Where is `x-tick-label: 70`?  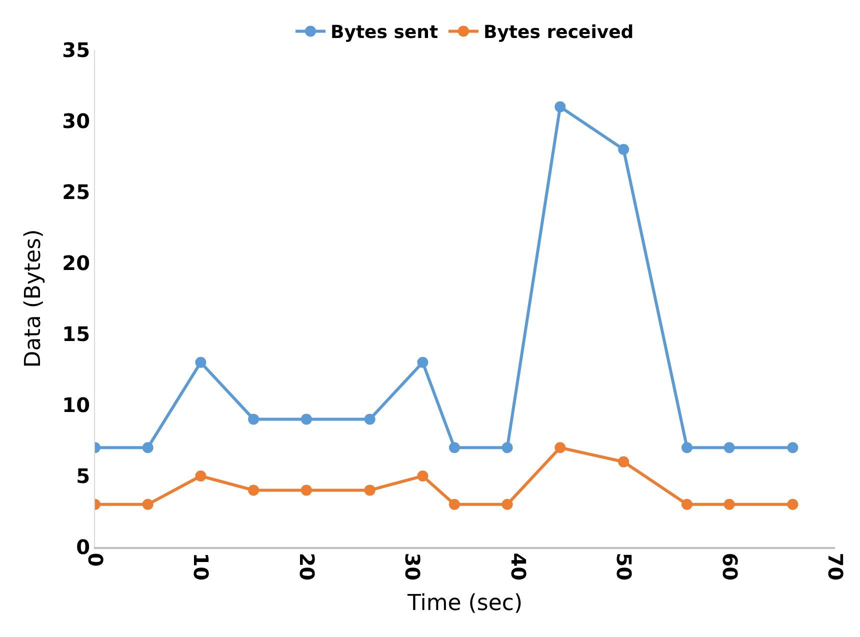 x-tick-label: 70 is located at coordinates (836, 566).